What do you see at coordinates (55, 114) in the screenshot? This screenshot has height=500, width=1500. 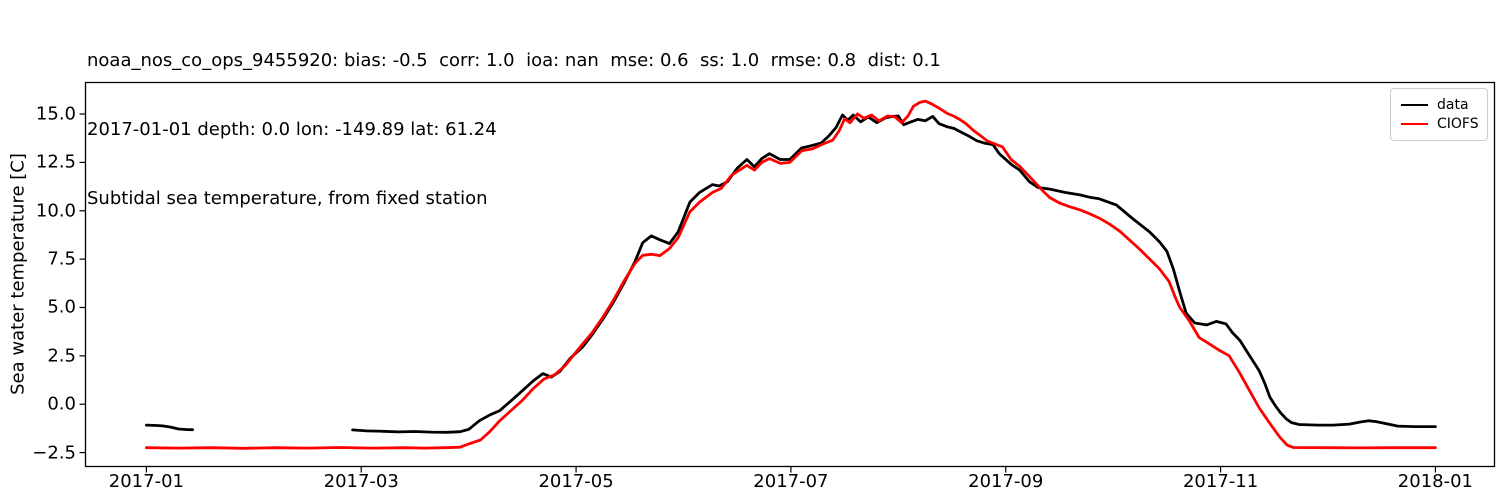 I see `y-tick-label: 15.0` at bounding box center [55, 114].